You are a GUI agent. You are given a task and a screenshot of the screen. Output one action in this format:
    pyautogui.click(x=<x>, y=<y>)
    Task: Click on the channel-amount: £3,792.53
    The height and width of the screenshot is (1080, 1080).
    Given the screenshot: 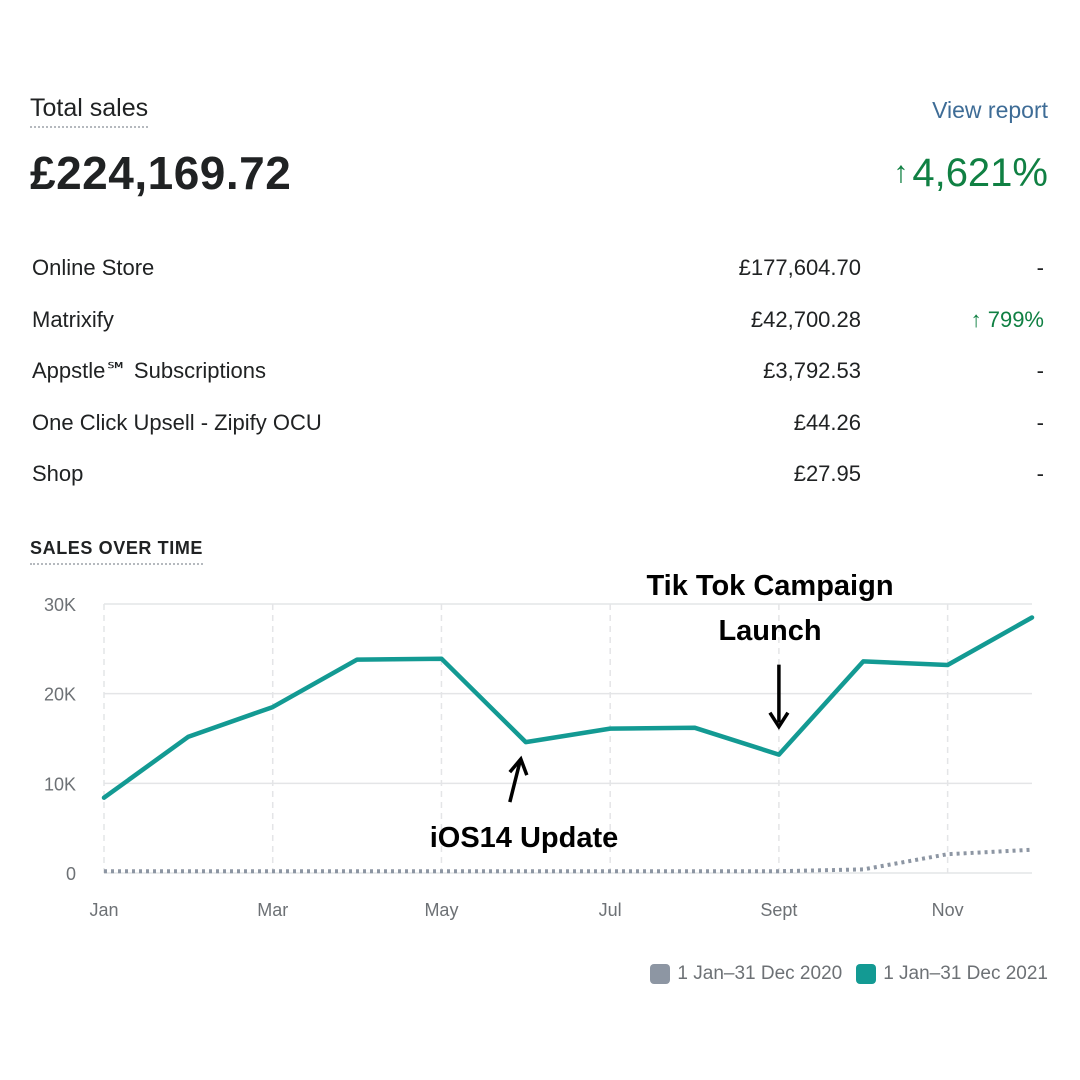 What is the action you would take?
    pyautogui.click(x=812, y=370)
    